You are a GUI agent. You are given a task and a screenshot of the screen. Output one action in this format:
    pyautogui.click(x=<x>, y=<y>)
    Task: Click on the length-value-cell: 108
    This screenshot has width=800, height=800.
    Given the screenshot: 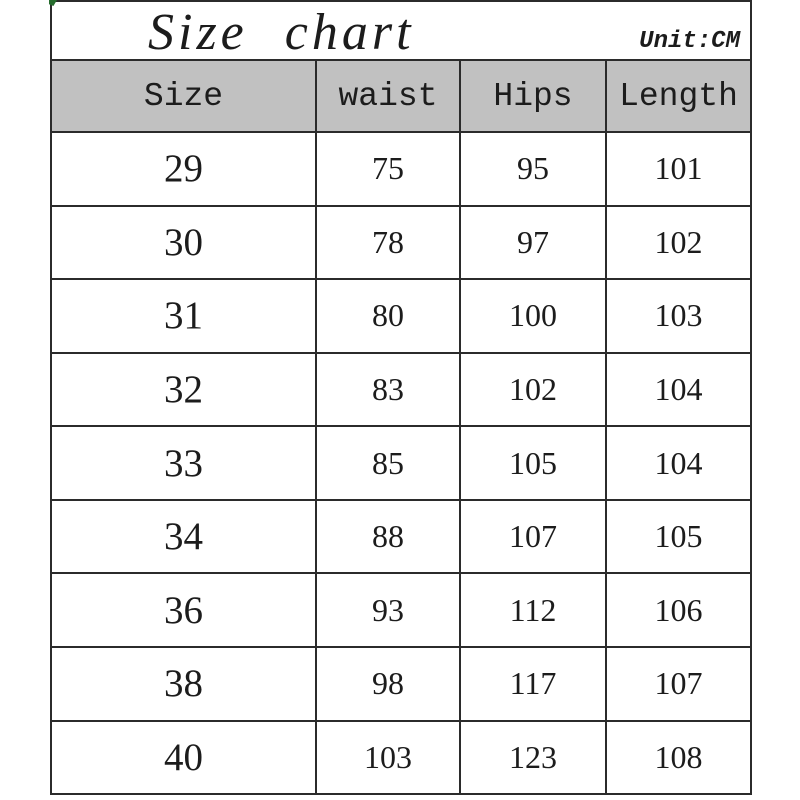 What is the action you would take?
    pyautogui.click(x=678, y=756)
    